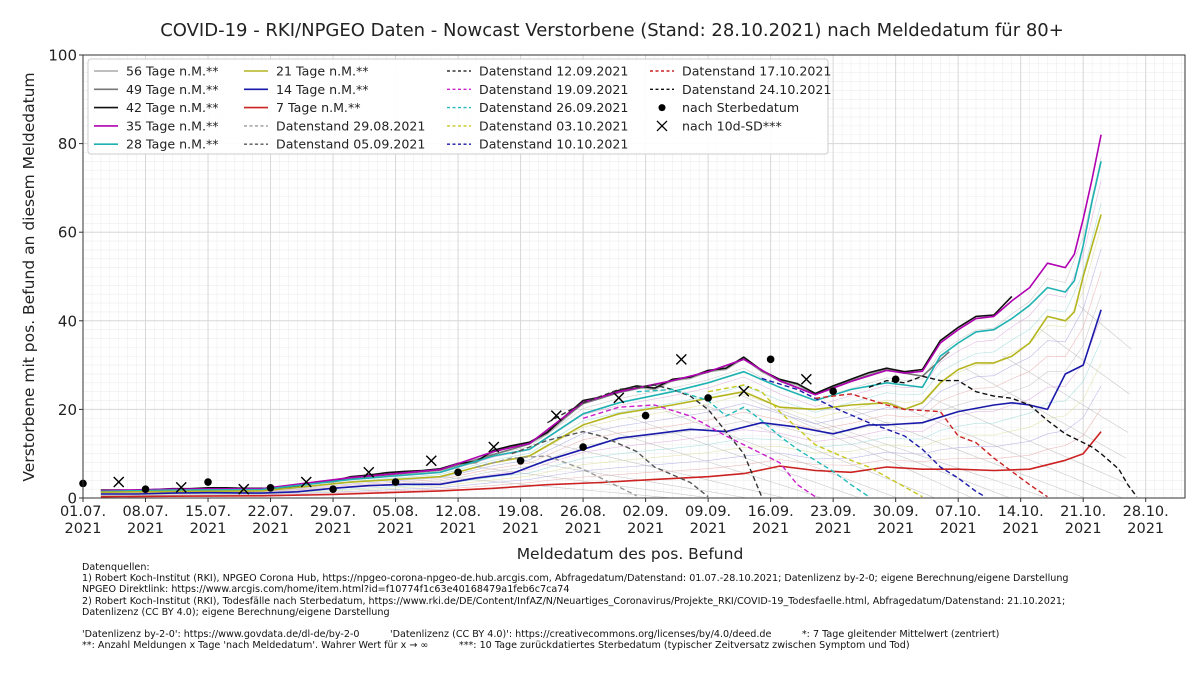 Image resolution: width=1200 pixels, height=675 pixels. I want to click on legend-label: Datenstand 29.08.2021, so click(350, 125).